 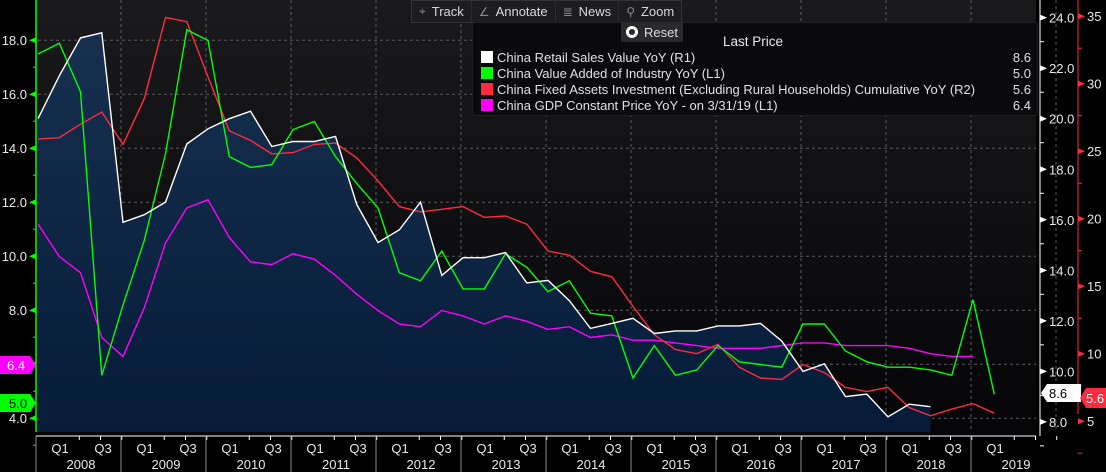 What do you see at coordinates (14, 256) in the screenshot?
I see `left-tick-label: 10.0` at bounding box center [14, 256].